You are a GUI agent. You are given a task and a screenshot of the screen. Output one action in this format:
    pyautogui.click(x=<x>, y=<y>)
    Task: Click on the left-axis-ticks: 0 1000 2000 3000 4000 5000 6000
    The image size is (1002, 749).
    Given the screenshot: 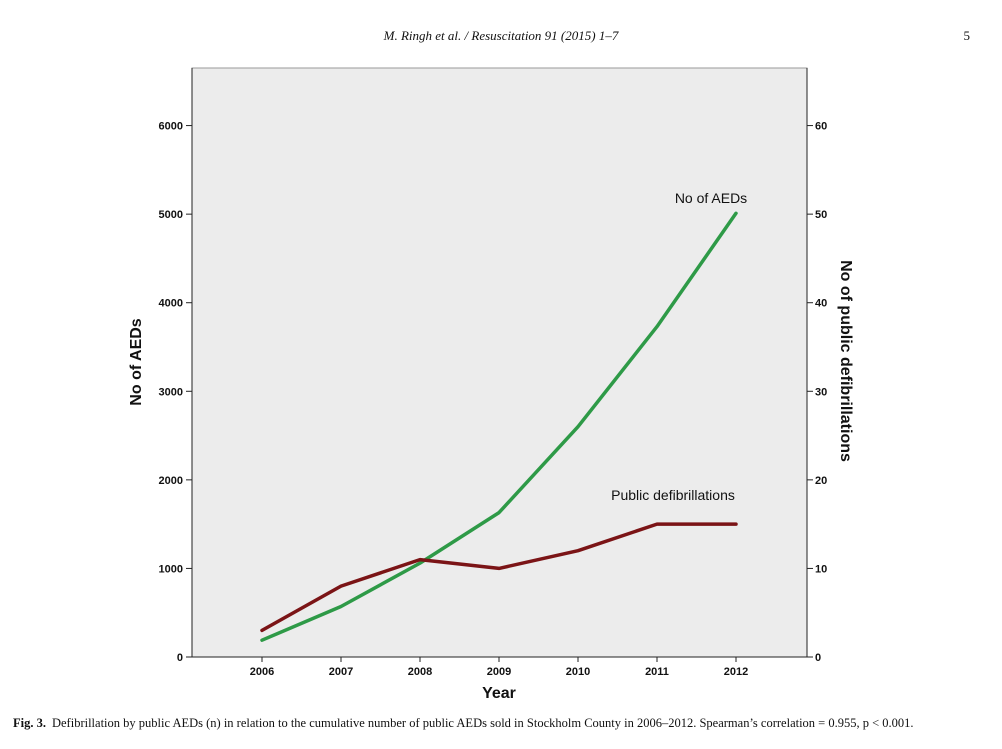 What is the action you would take?
    pyautogui.click(x=175, y=392)
    